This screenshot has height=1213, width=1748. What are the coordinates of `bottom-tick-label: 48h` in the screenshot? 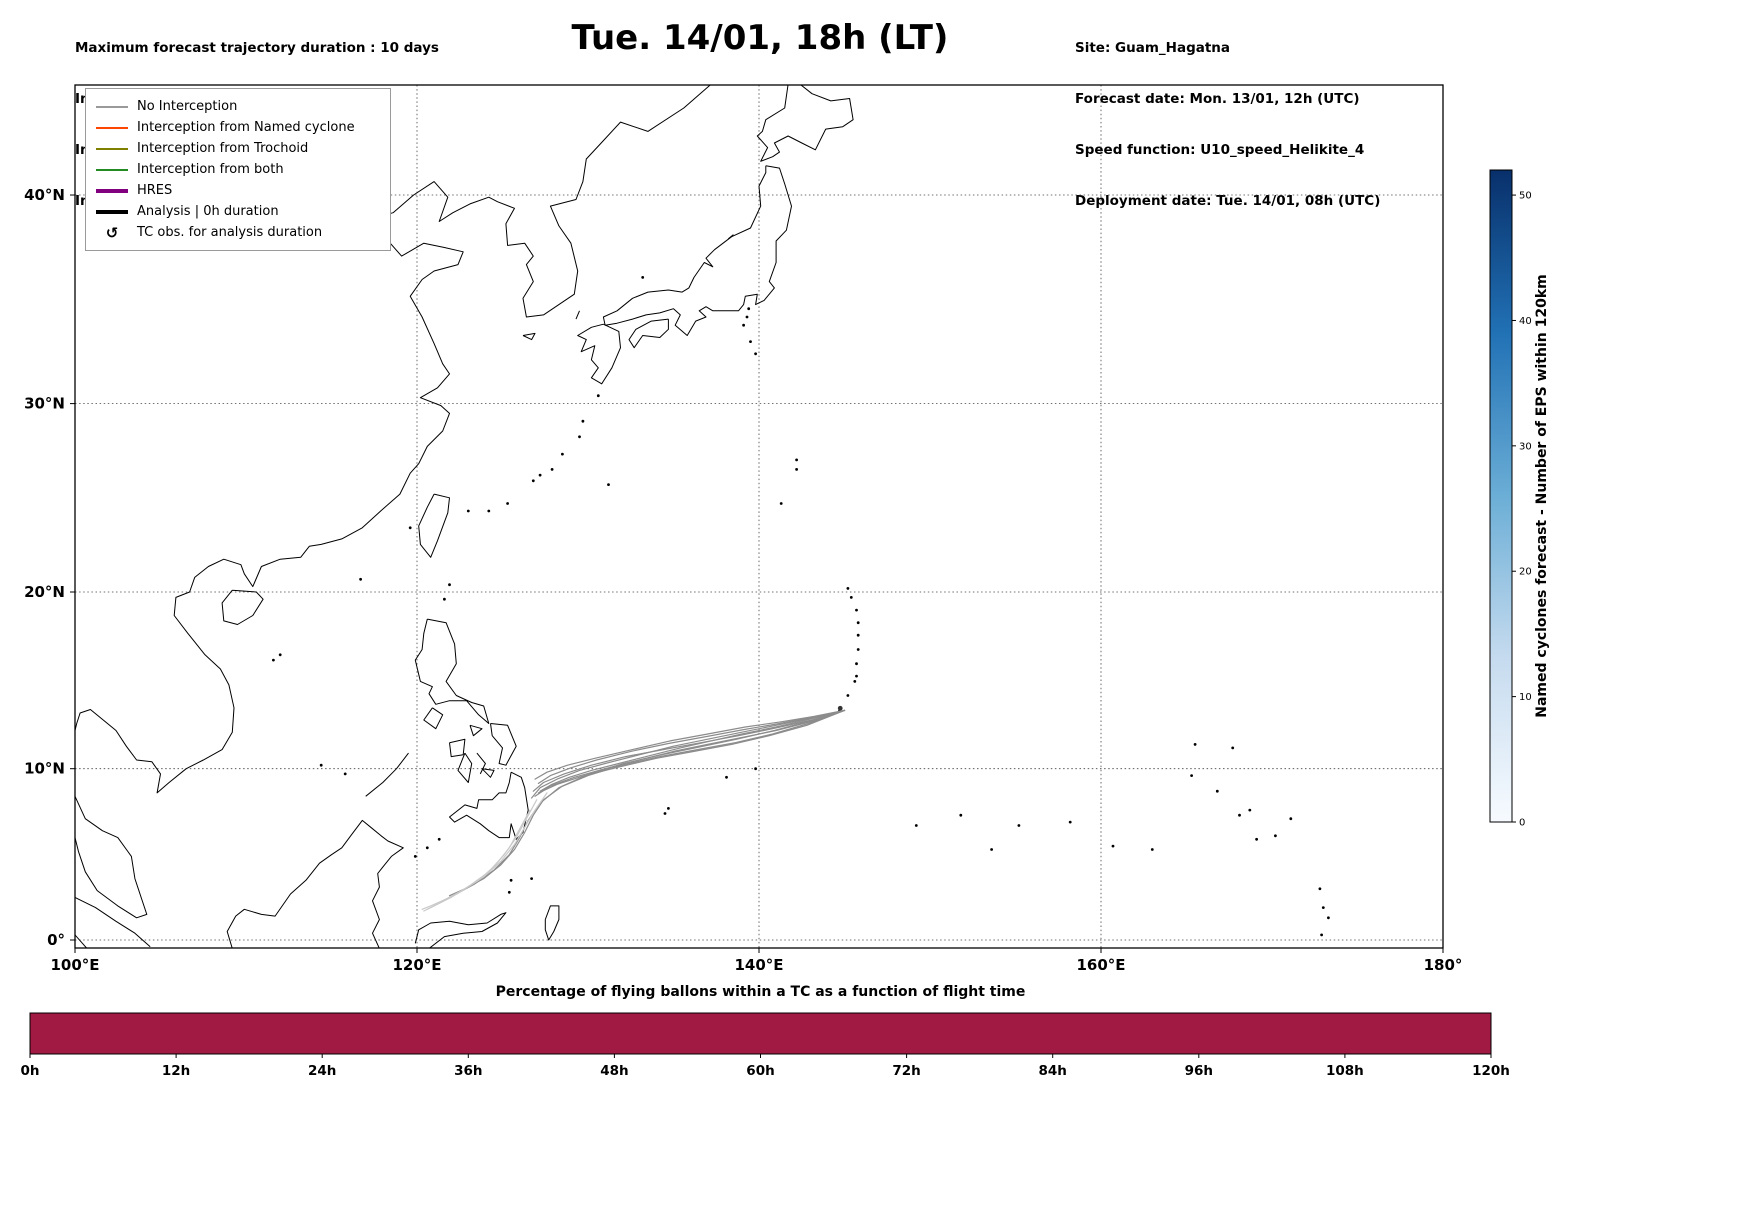 It's located at (614, 1071).